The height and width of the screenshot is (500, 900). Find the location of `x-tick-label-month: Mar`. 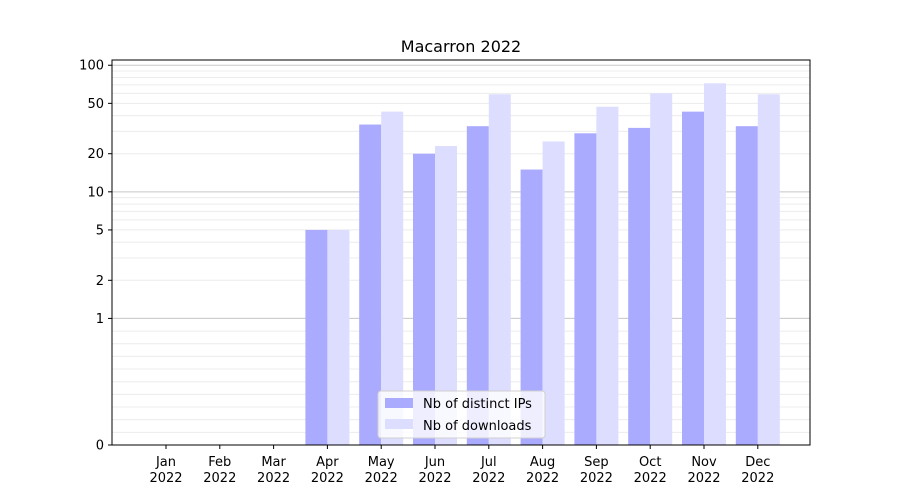

x-tick-label-month: Mar is located at coordinates (273, 462).